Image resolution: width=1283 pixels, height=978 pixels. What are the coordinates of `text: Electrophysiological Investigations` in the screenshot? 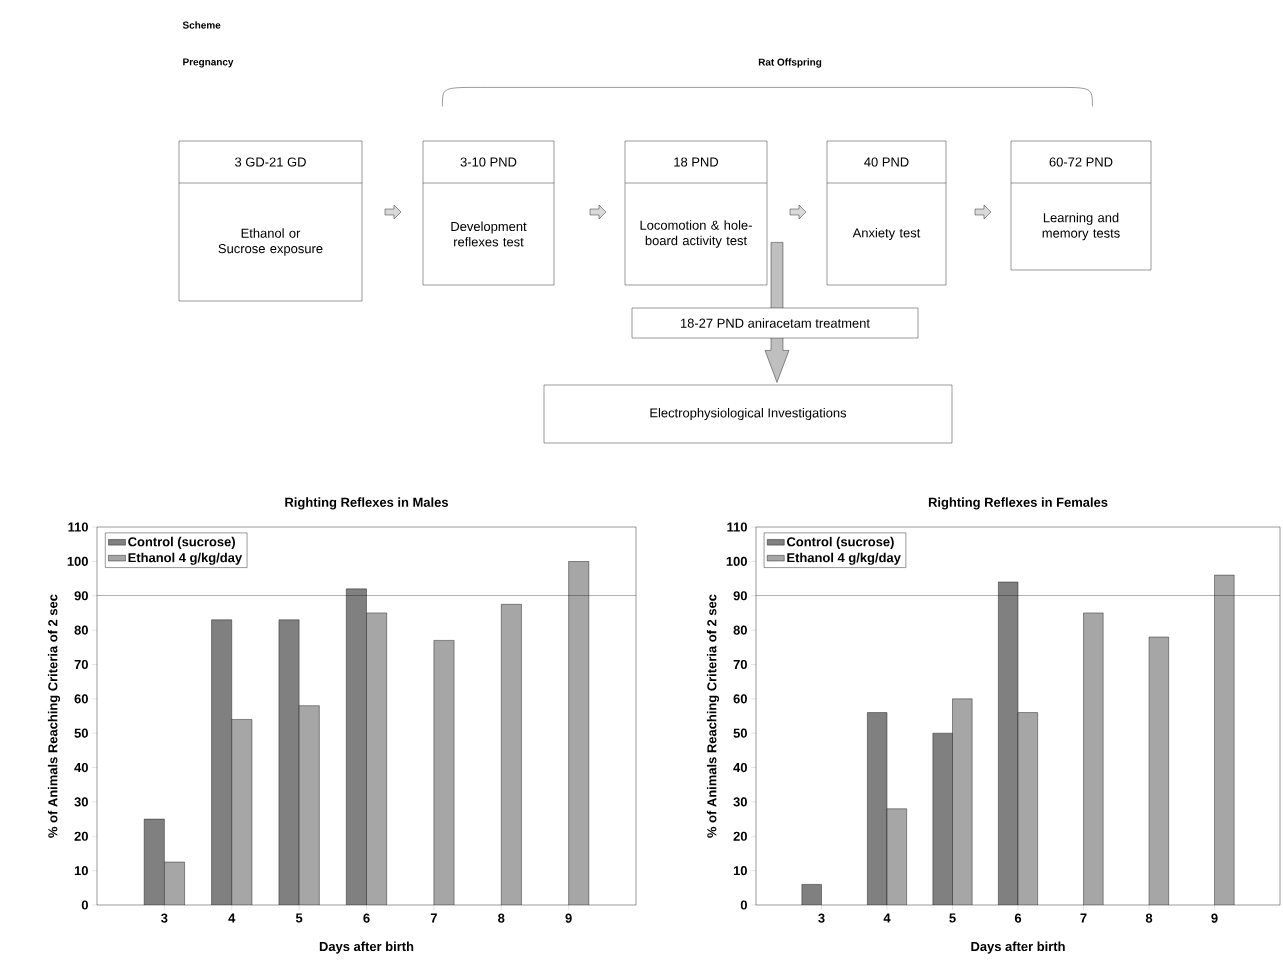 It's located at (748, 414).